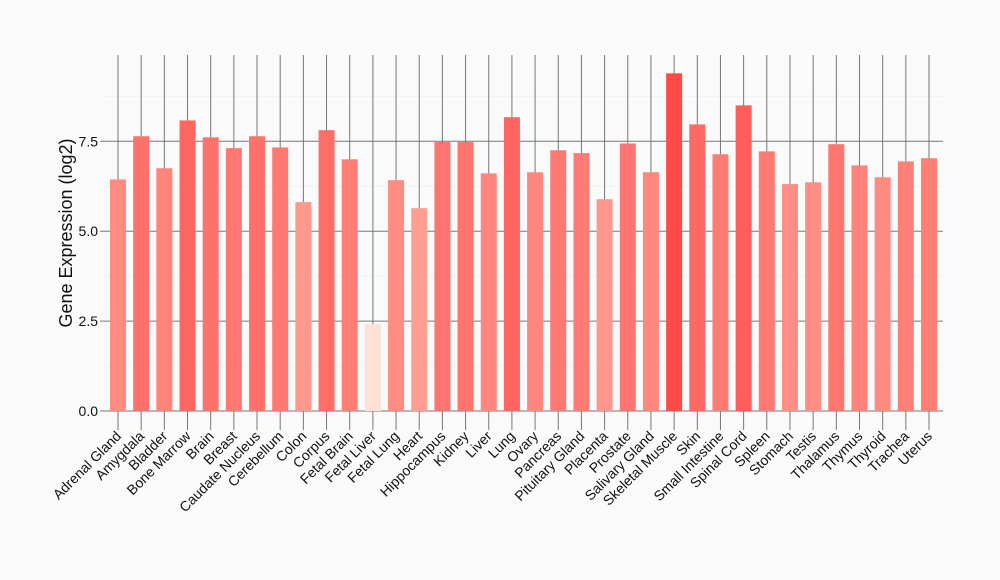 This screenshot has height=580, width=1000. I want to click on bar-skeletal-muscle, so click(674, 242).